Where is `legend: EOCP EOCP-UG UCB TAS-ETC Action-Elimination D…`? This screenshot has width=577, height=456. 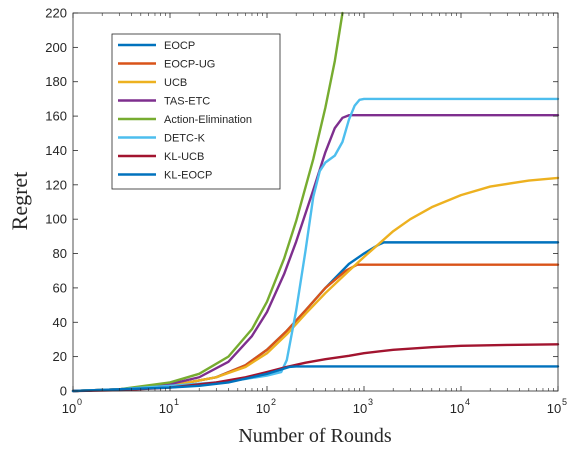 legend: EOCP EOCP-UG UCB TAS-ETC Action-Elimination D… is located at coordinates (196, 111).